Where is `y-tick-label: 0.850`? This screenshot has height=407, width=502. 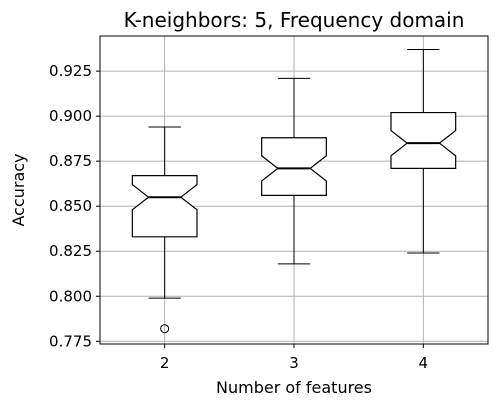
y-tick-label: 0.850 is located at coordinates (70, 206).